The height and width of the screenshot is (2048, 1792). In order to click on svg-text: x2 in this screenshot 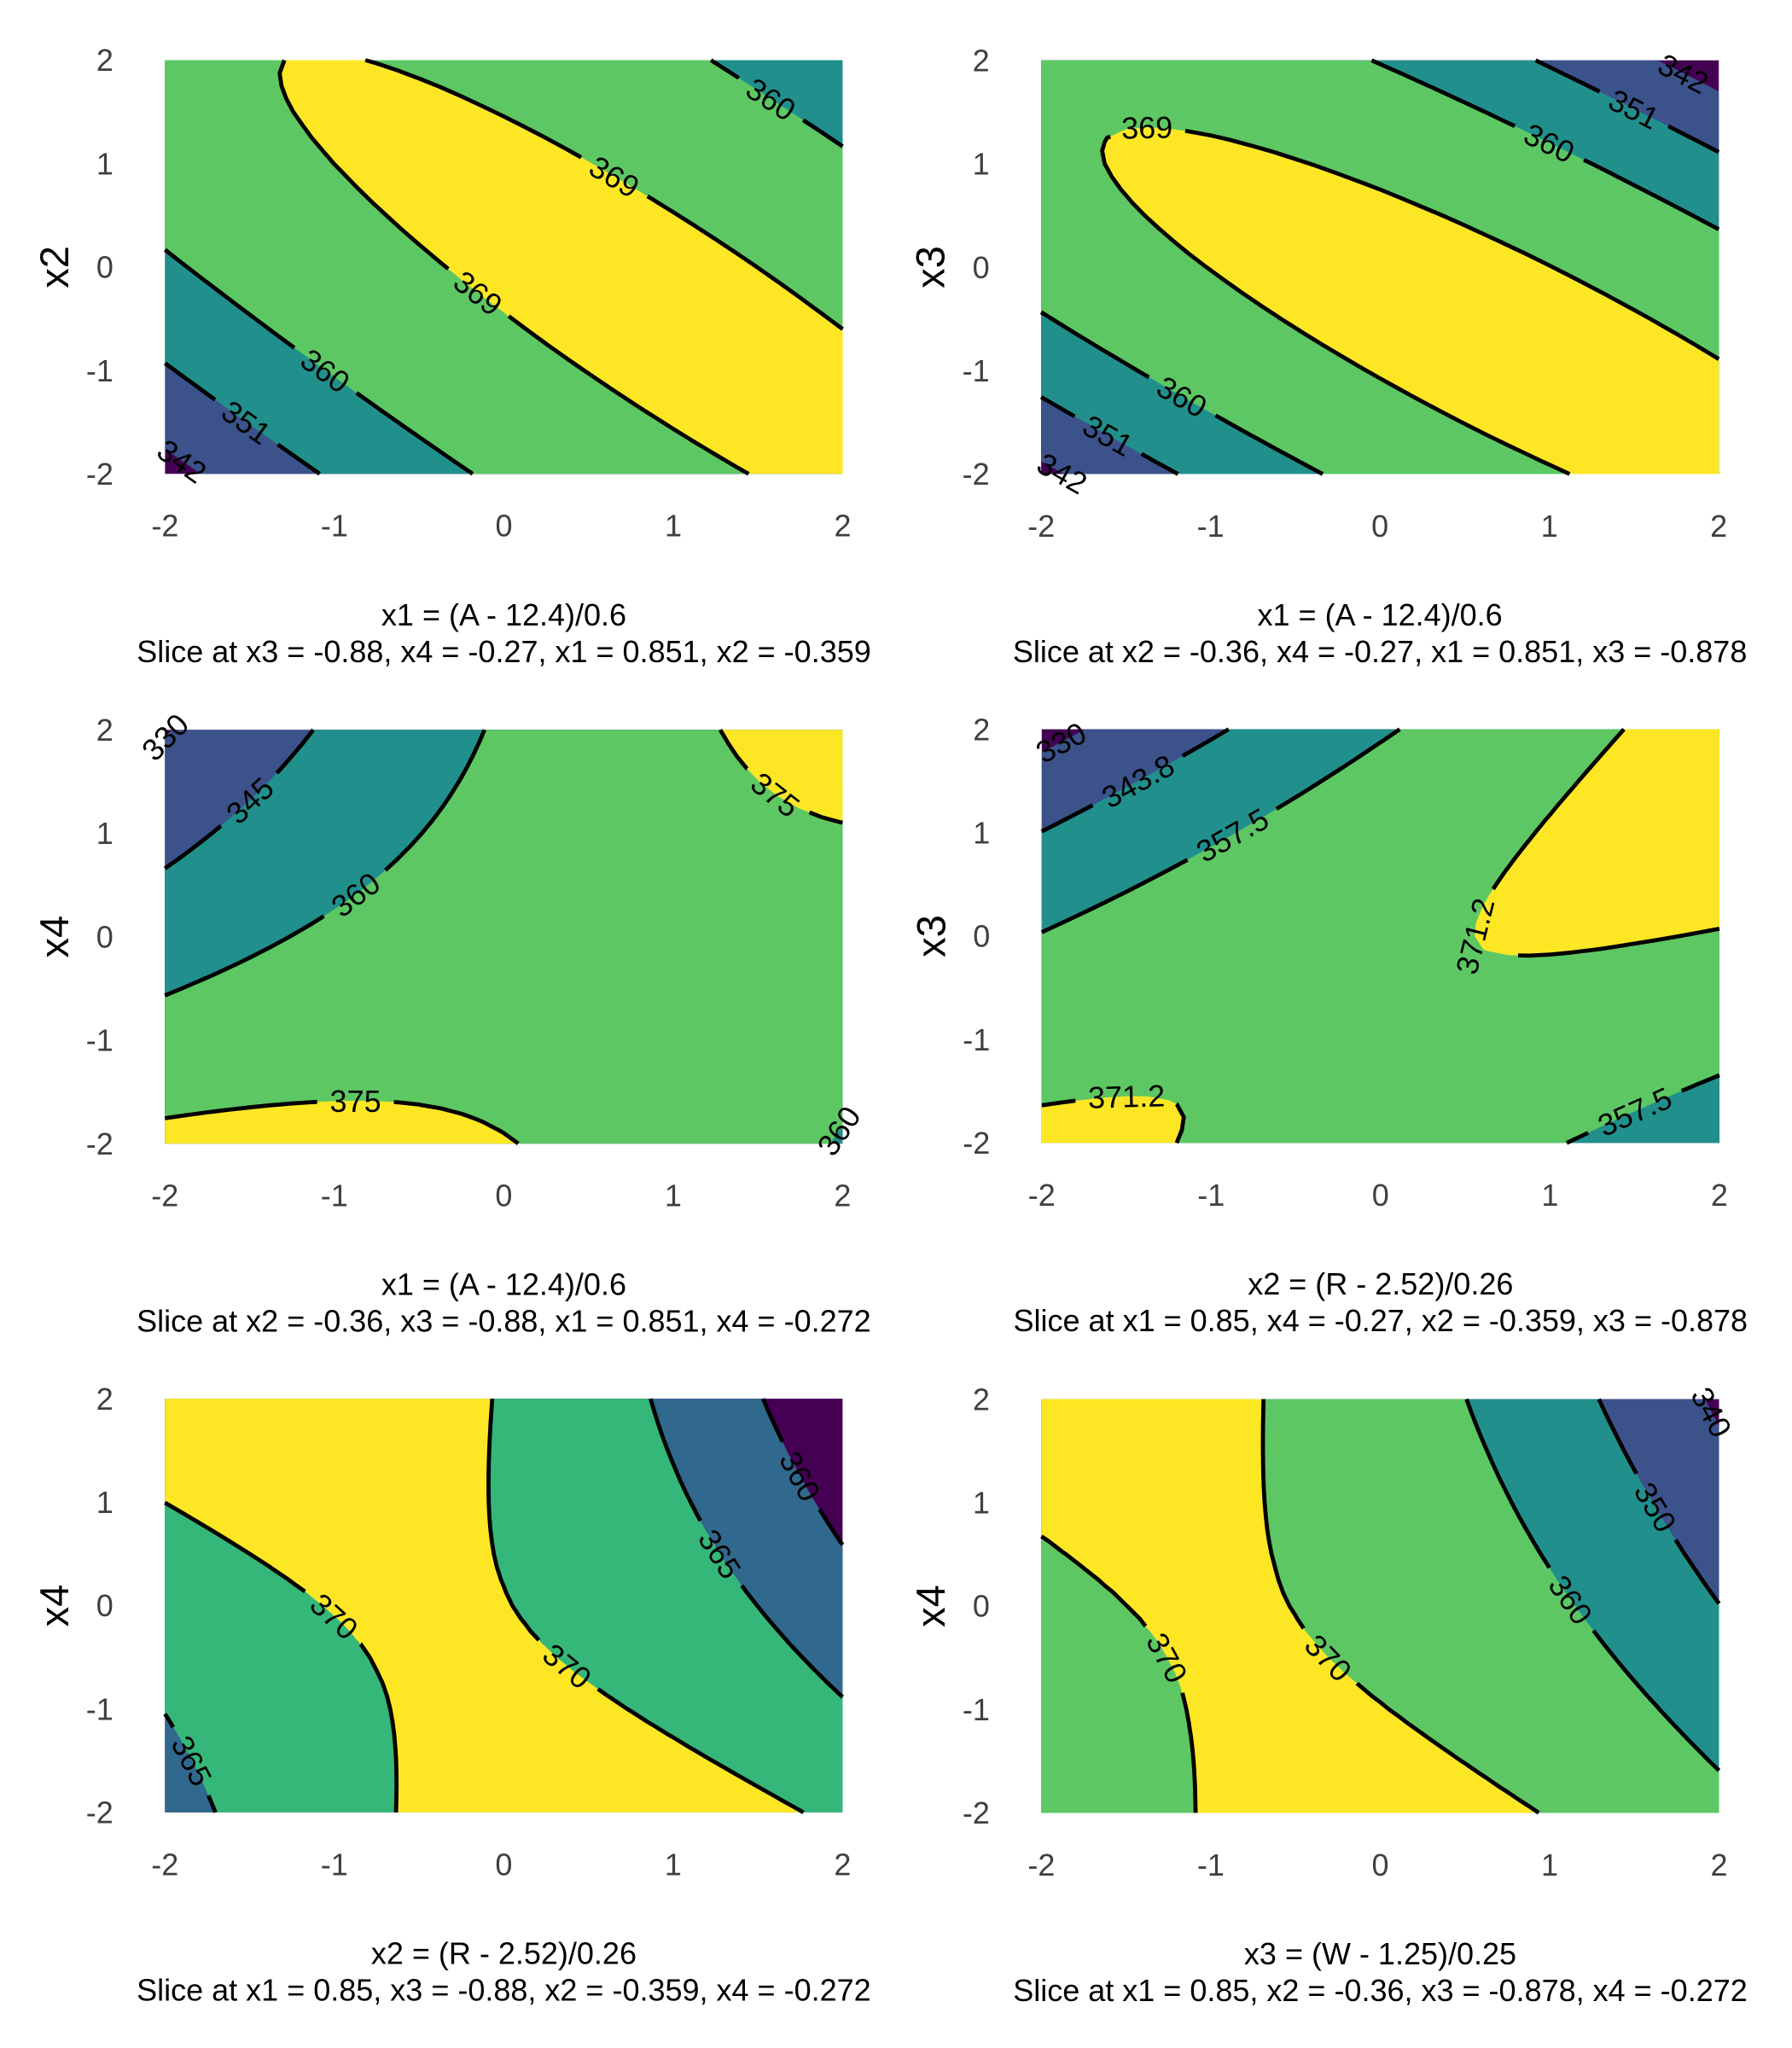, I will do `click(54, 267)`.